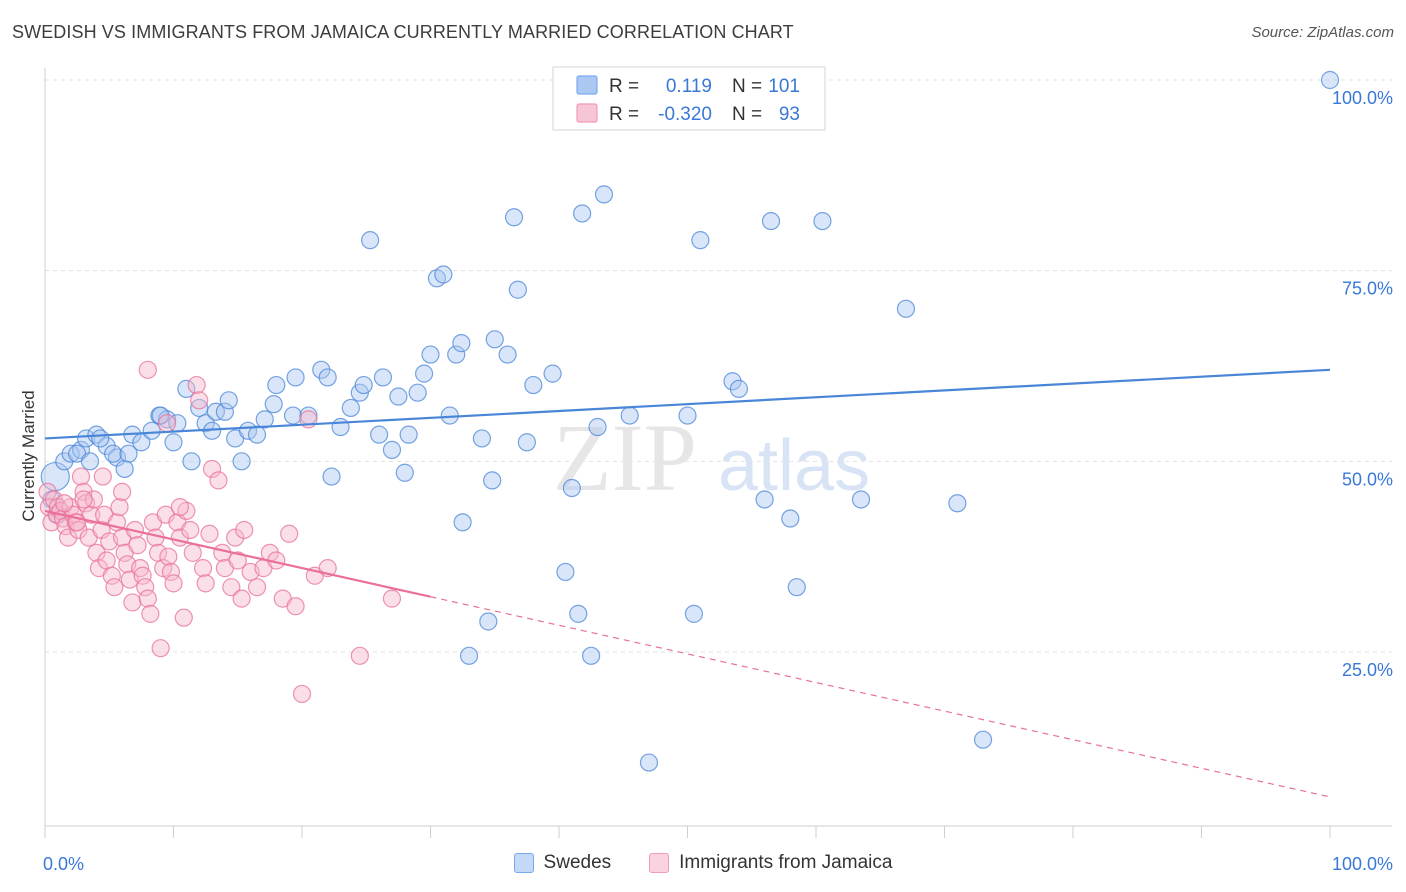  Describe the element at coordinates (687, 404) in the screenshot. I see `trend-line-swedes` at that location.